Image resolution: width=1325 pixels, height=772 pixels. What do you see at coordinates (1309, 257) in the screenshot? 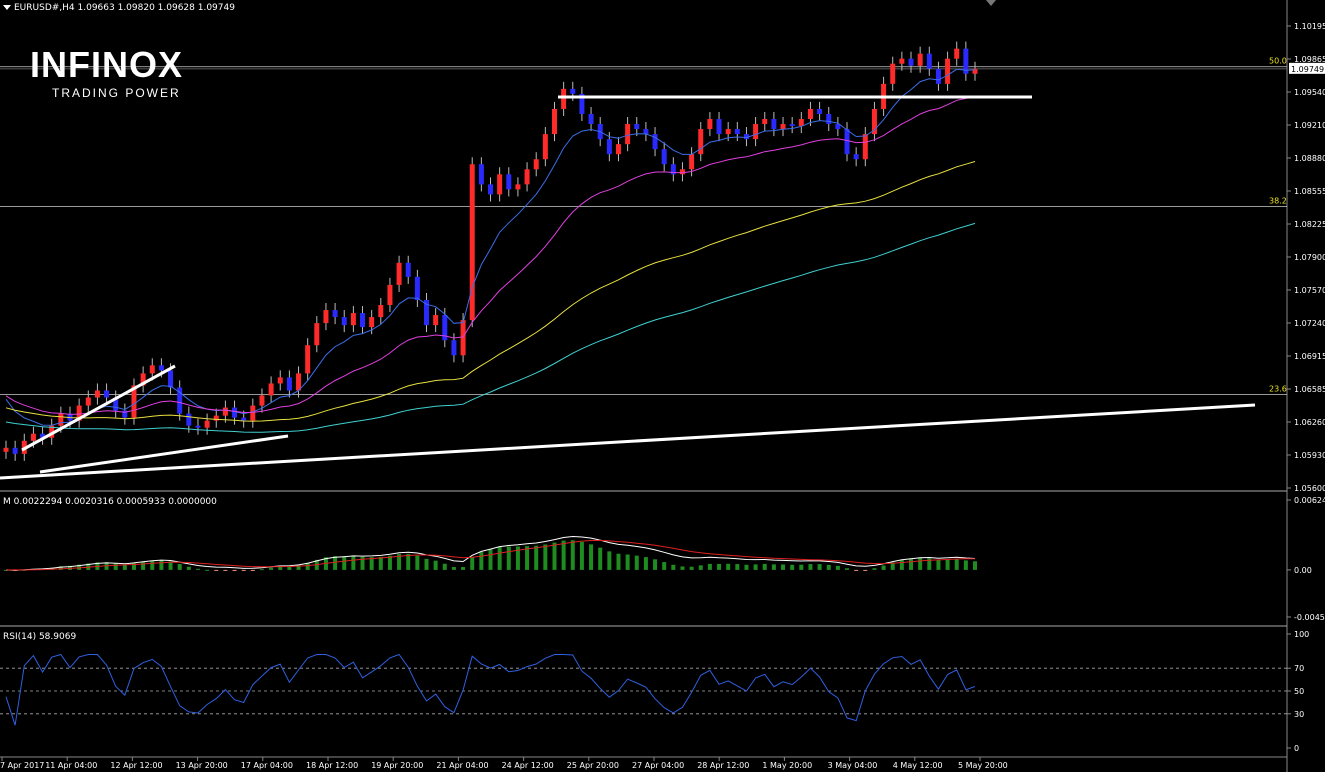
I see `price-tick-label: 1.07900` at bounding box center [1309, 257].